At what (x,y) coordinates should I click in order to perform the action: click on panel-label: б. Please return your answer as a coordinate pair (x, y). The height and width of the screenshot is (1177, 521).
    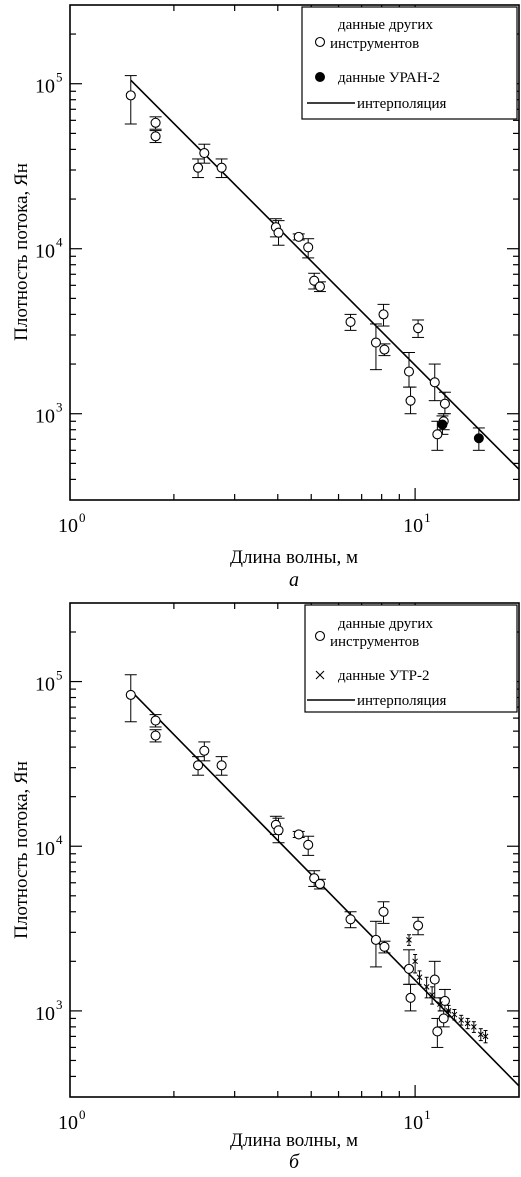
    Looking at the image, I should click on (294, 1162).